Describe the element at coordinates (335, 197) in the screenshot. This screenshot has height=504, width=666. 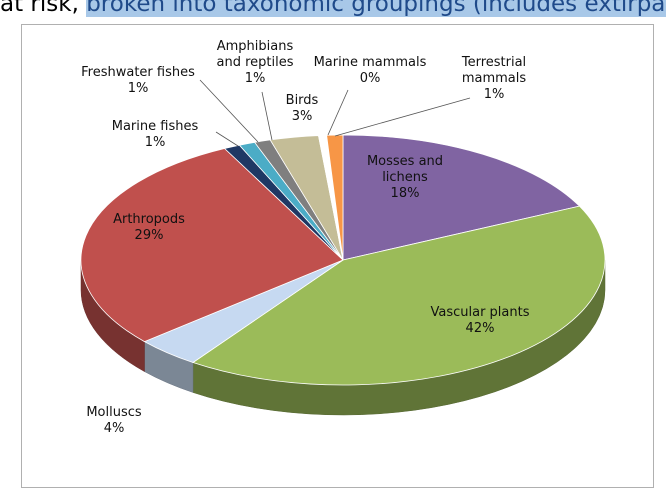
I see `slice-terrestrial-mammals` at that location.